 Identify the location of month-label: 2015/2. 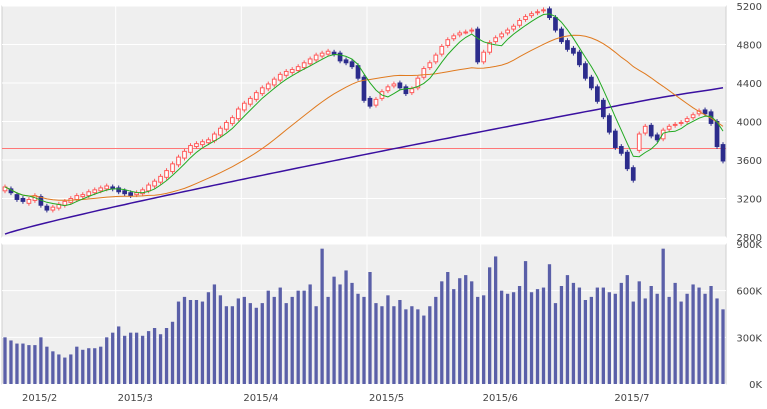
(39, 398).